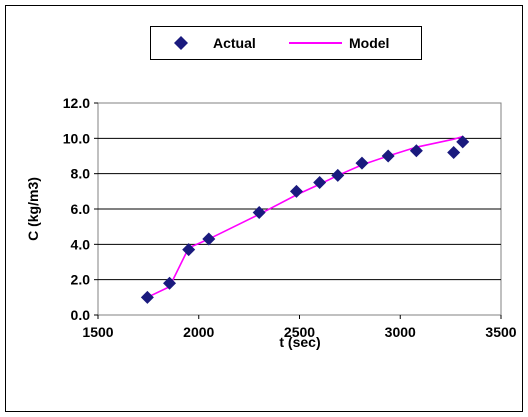  What do you see at coordinates (81, 280) in the screenshot?
I see `y-tick-label: 2.0` at bounding box center [81, 280].